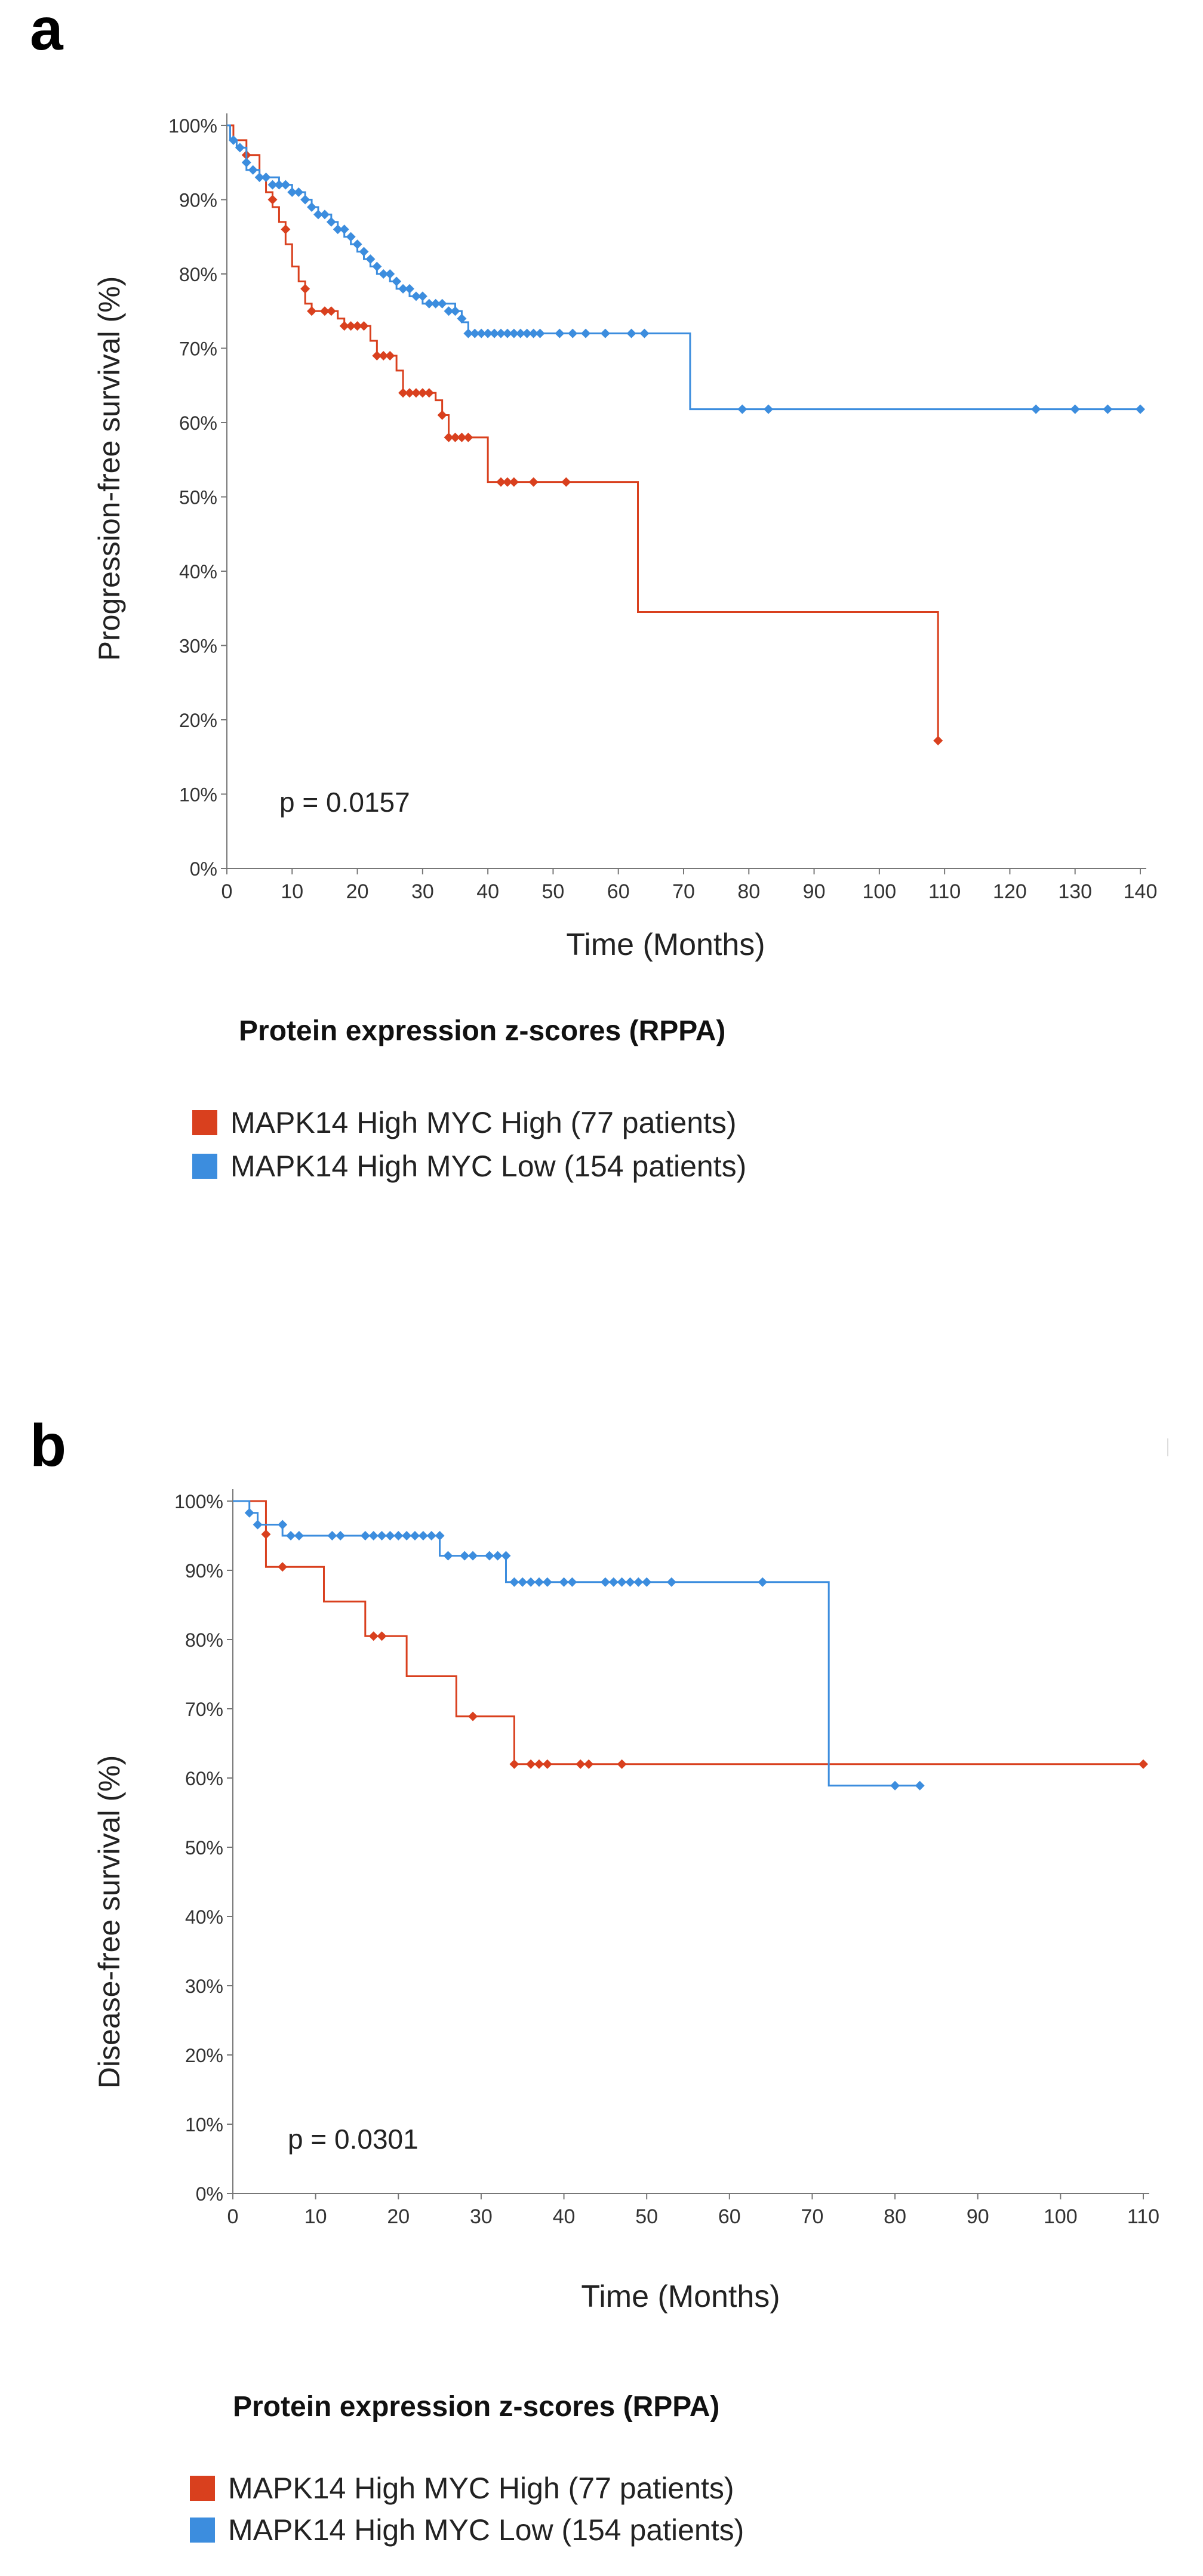 The image size is (1203, 2576). Describe the element at coordinates (465, 1122) in the screenshot. I see `legend-item-high-a: MAPK14 High MYC High (77 patients)` at that location.